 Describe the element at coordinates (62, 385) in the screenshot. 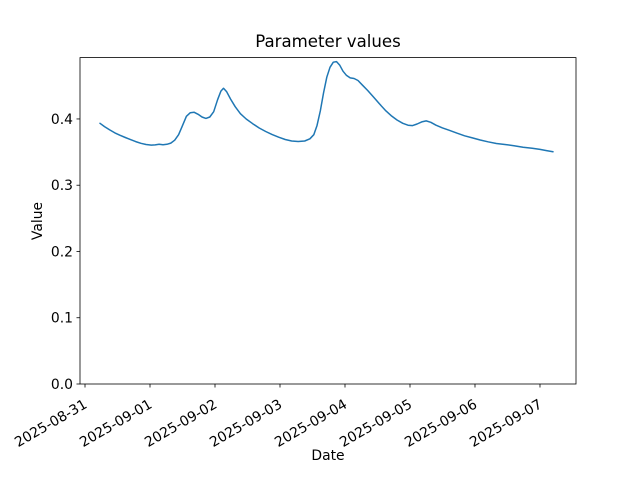

I see `y-tick-label: 0.0` at that location.